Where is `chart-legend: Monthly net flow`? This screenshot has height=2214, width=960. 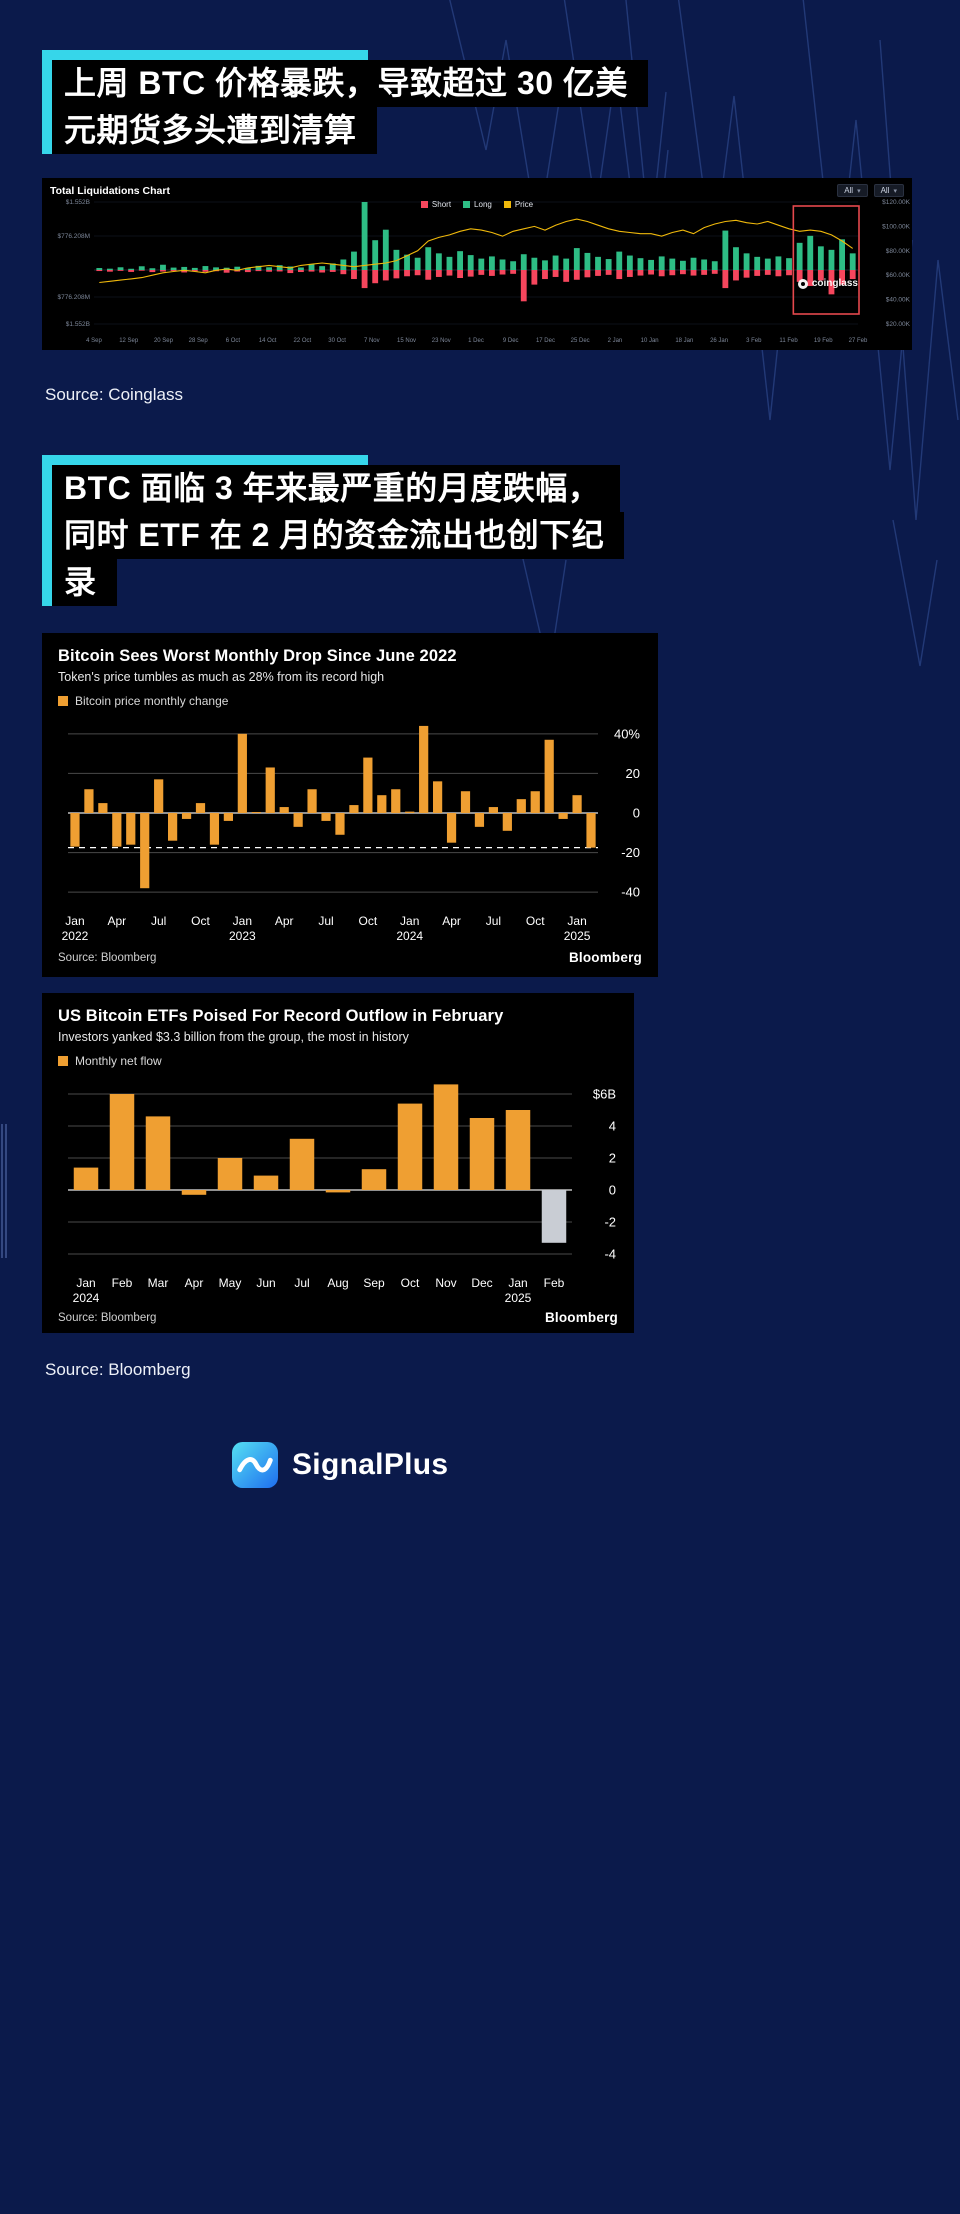 chart-legend: Monthly net flow is located at coordinates (338, 1061).